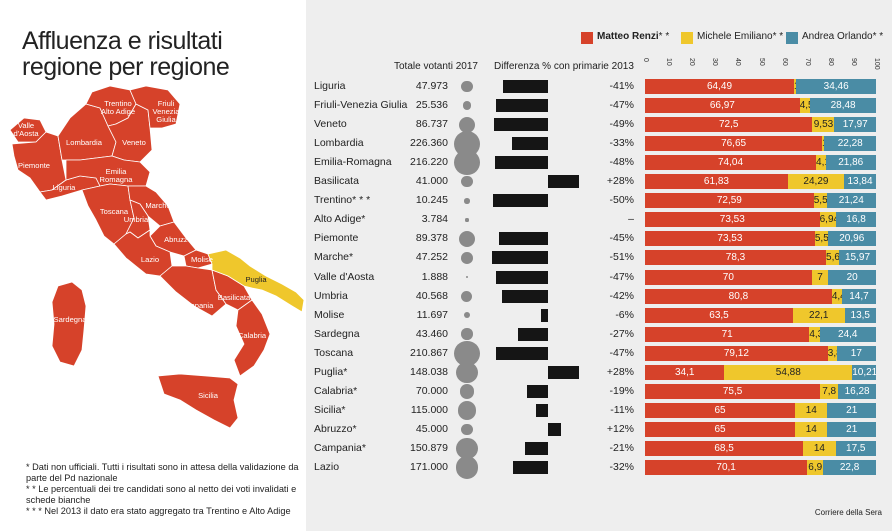  I want to click on total-votanti: 1.888, so click(434, 276).